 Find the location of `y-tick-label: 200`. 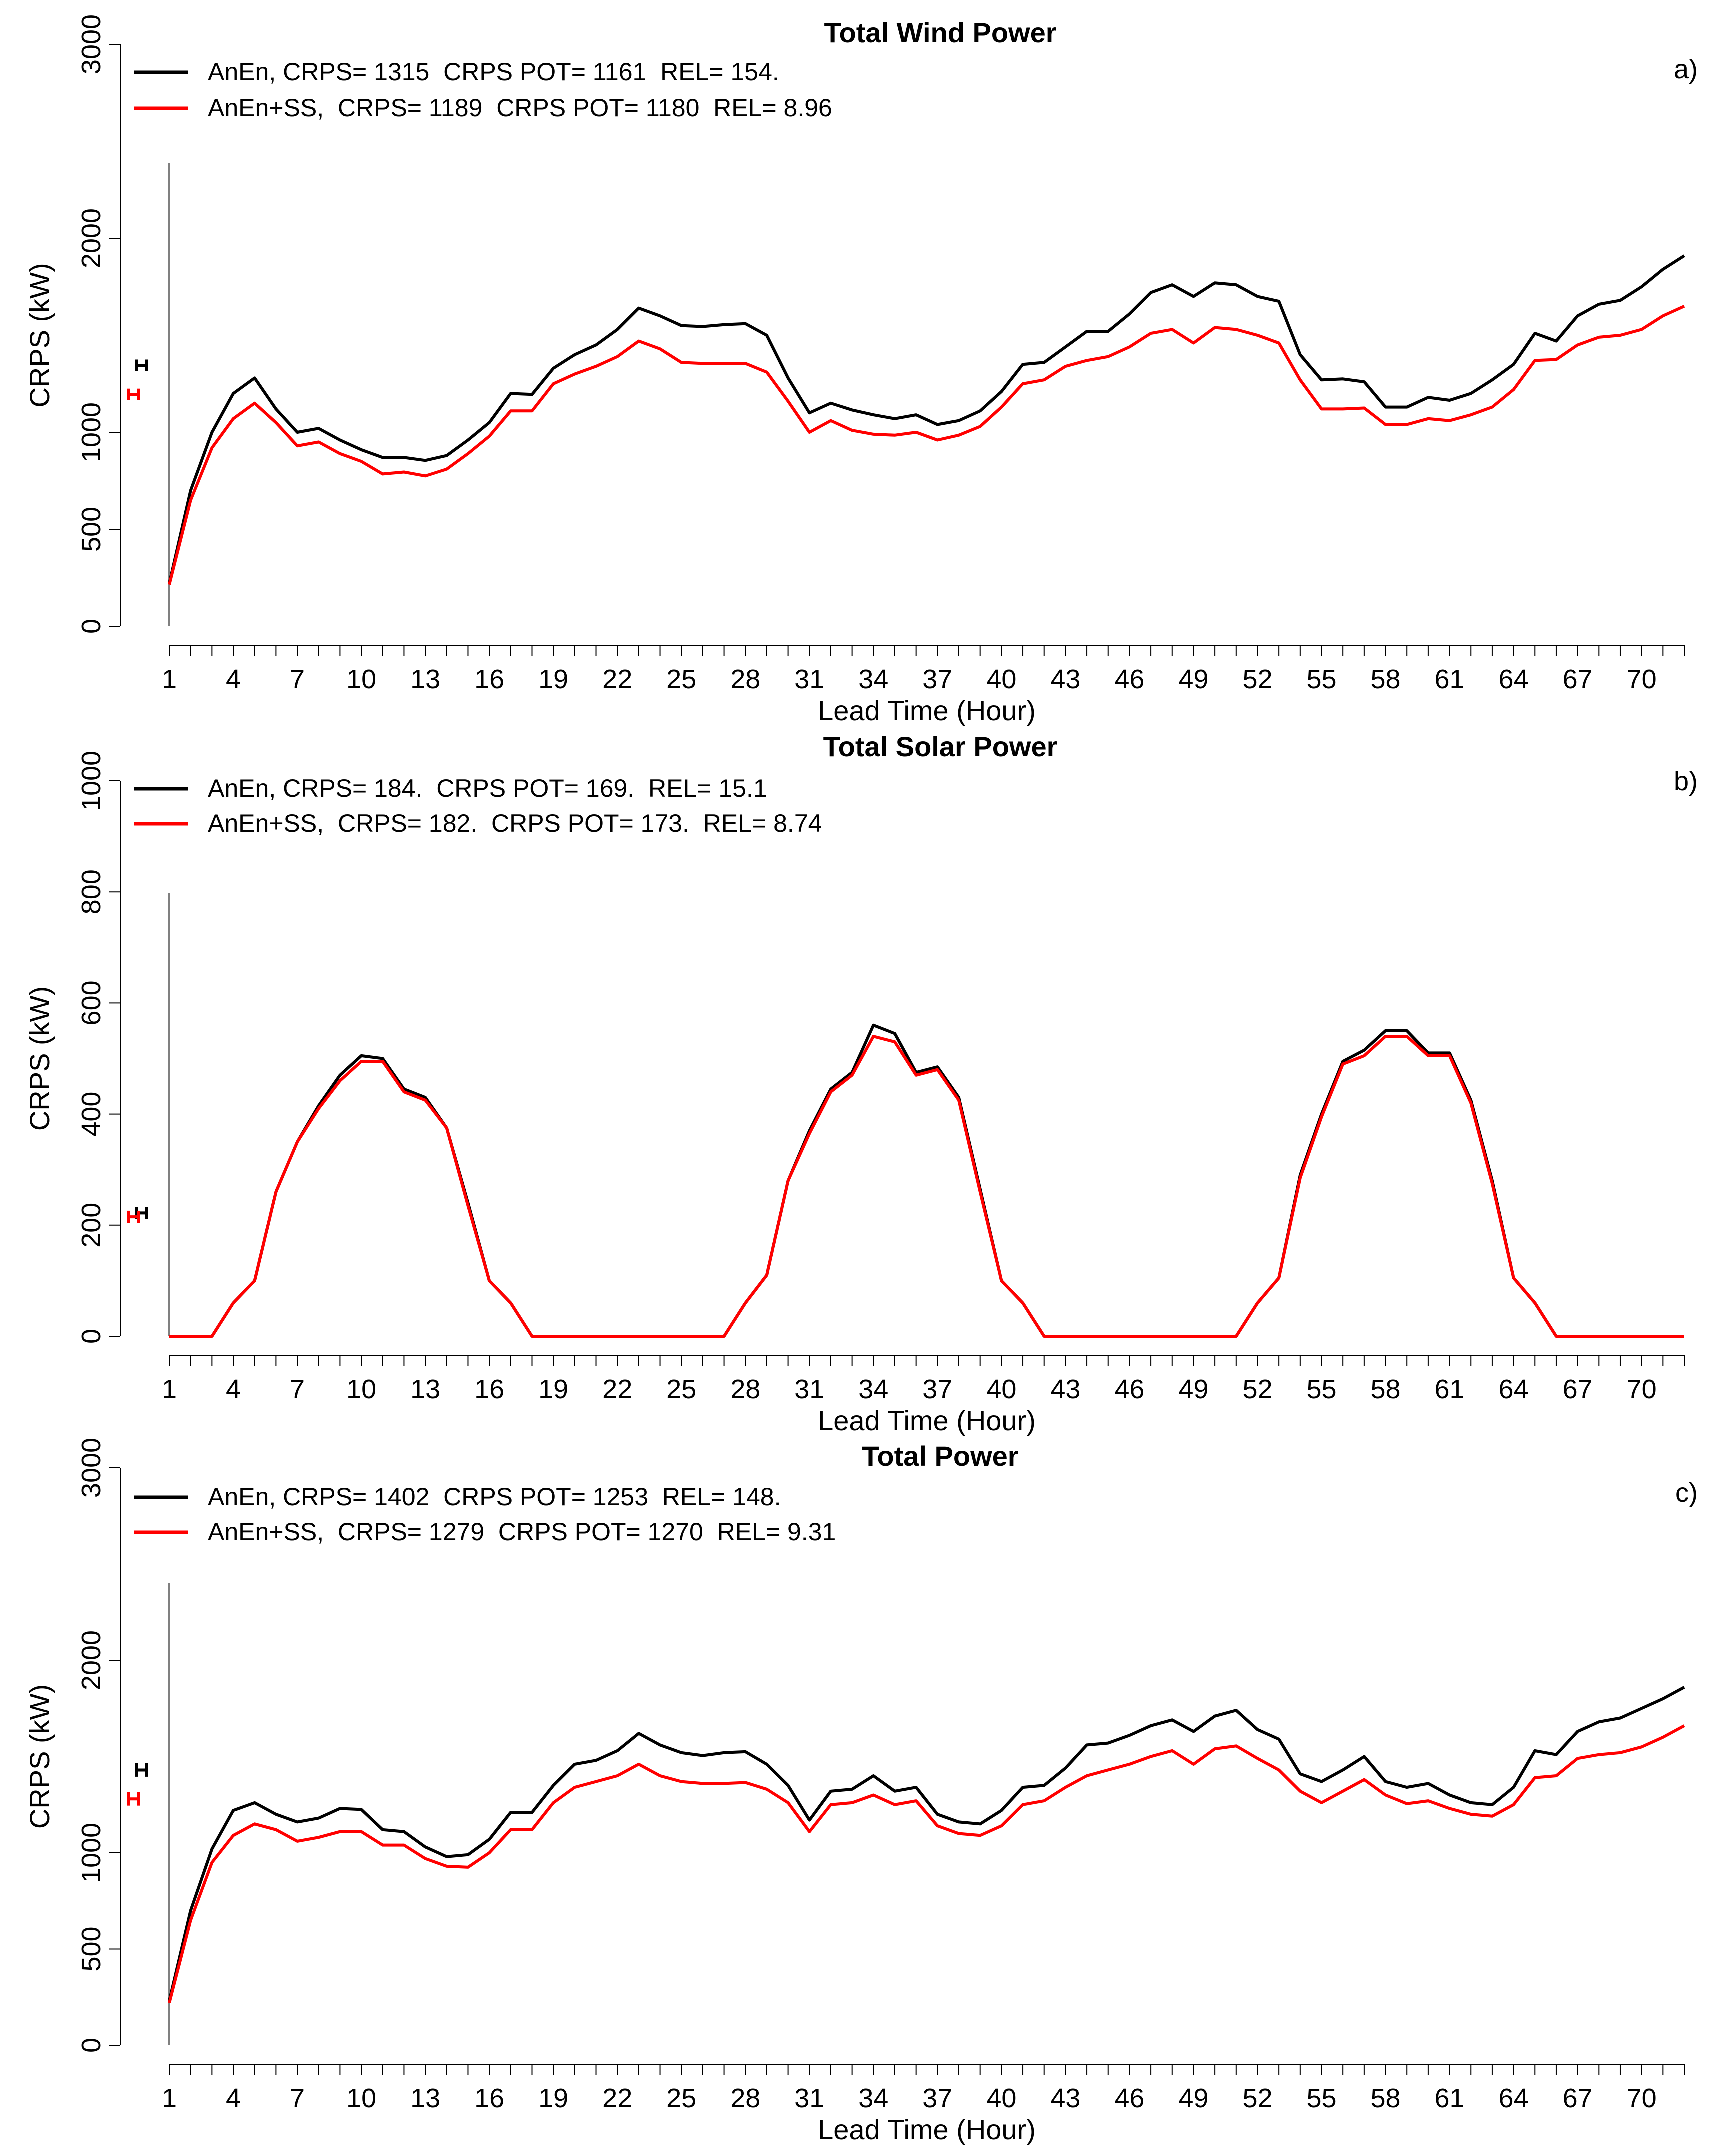

y-tick-label: 200 is located at coordinates (91, 1225).